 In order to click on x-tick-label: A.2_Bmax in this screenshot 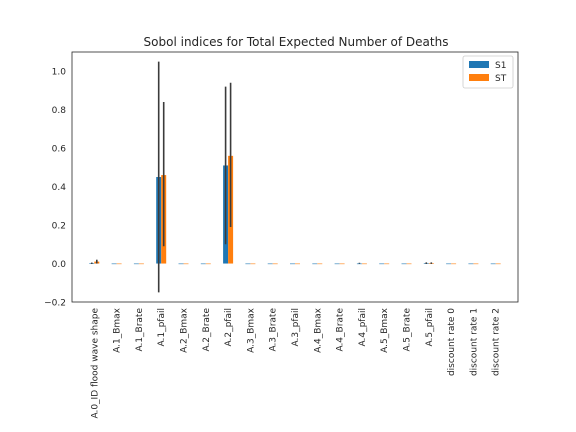, I will do `click(185, 330)`.